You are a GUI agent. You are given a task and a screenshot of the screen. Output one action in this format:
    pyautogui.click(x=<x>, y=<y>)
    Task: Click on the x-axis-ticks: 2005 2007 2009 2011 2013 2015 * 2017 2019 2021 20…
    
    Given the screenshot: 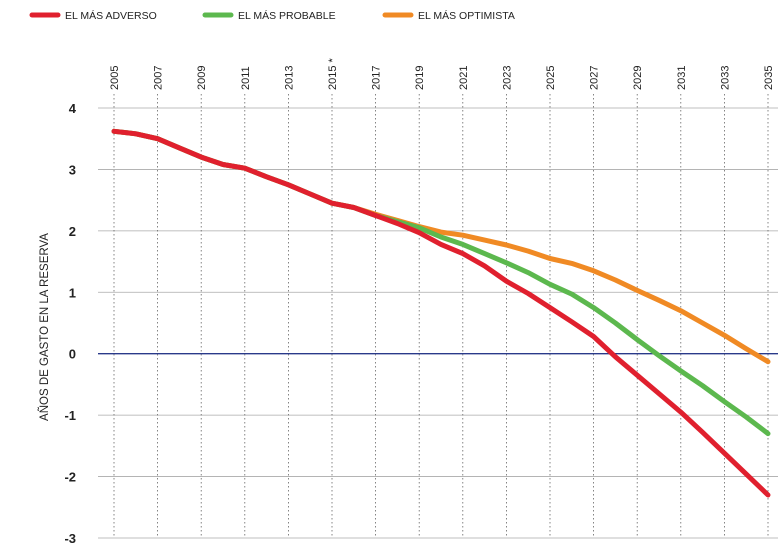 What is the action you would take?
    pyautogui.click(x=442, y=73)
    